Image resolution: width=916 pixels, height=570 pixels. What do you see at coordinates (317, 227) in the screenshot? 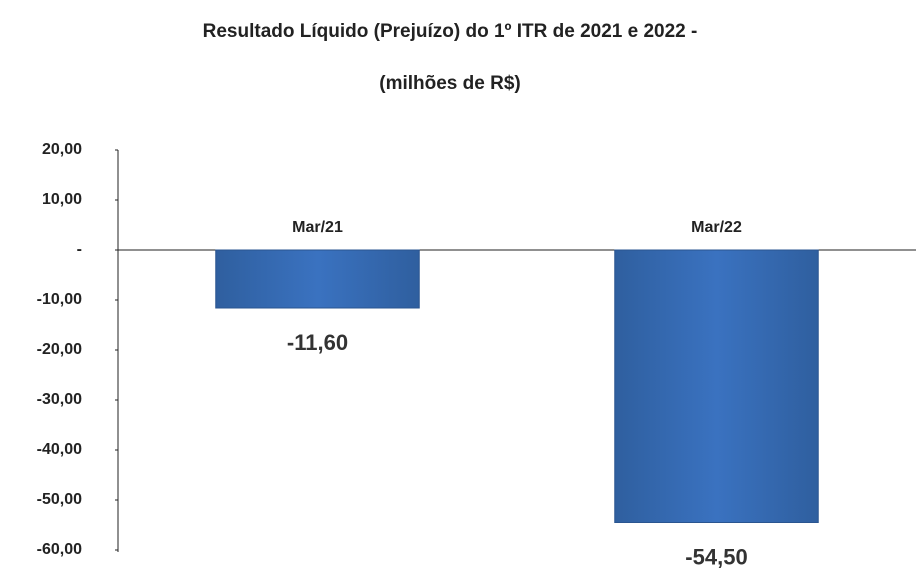
I see `x-tick-label: Mar/21` at bounding box center [317, 227].